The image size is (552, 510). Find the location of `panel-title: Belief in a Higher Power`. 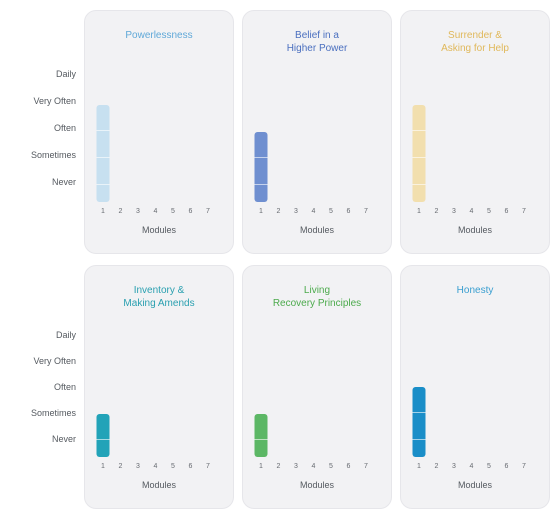

panel-title: Belief in a Higher Power is located at coordinates (317, 42).